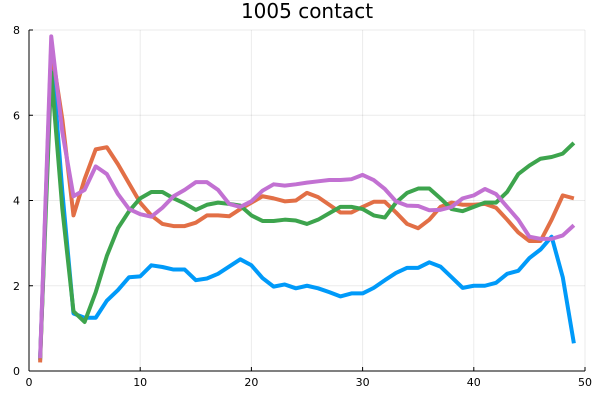 The width and height of the screenshot is (600, 400). What do you see at coordinates (251, 382) in the screenshot?
I see `x-tick-label: 20` at bounding box center [251, 382].